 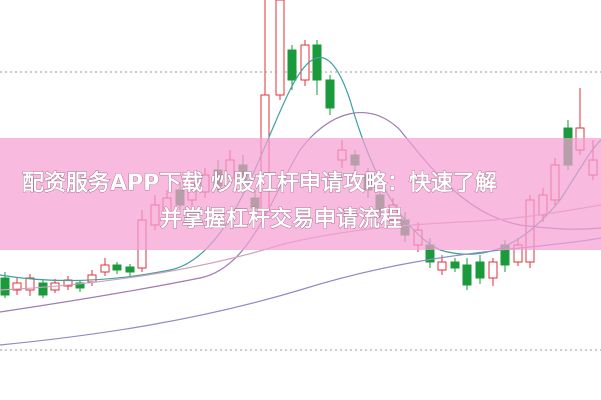 I want to click on banner-line: 配资服务APP下载 炒股杠杆申请攻略：快速了解, so click(x=259, y=183).